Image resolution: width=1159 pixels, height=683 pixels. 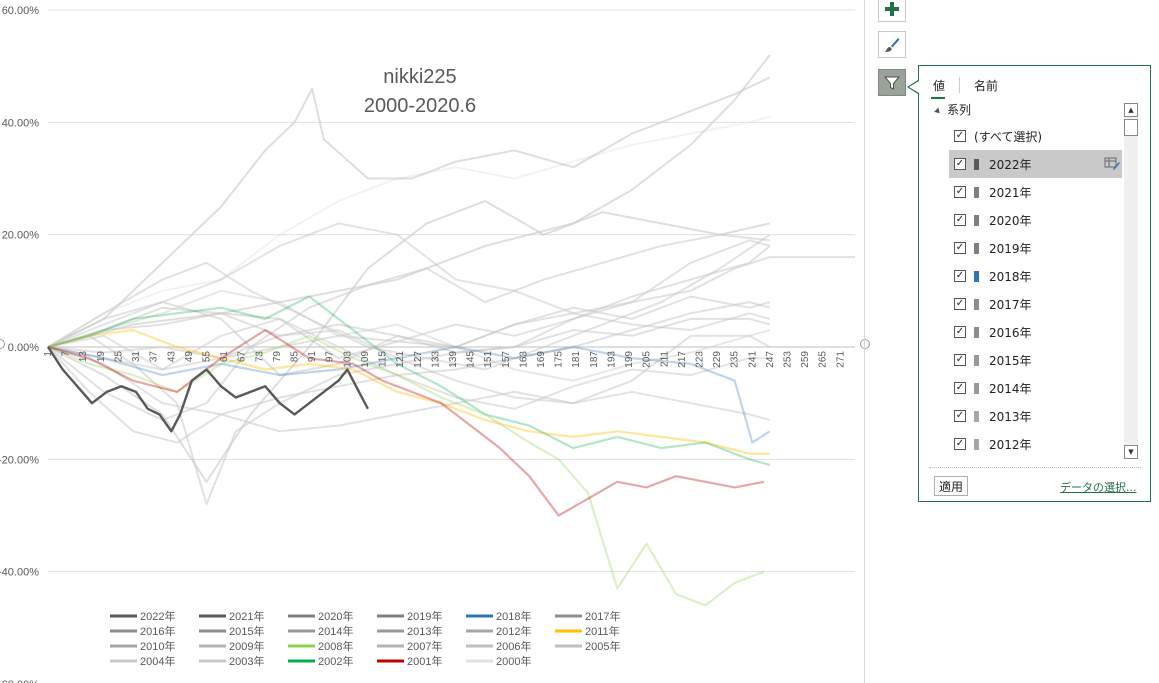 I want to click on legend-label: 2011年, so click(x=602, y=631).